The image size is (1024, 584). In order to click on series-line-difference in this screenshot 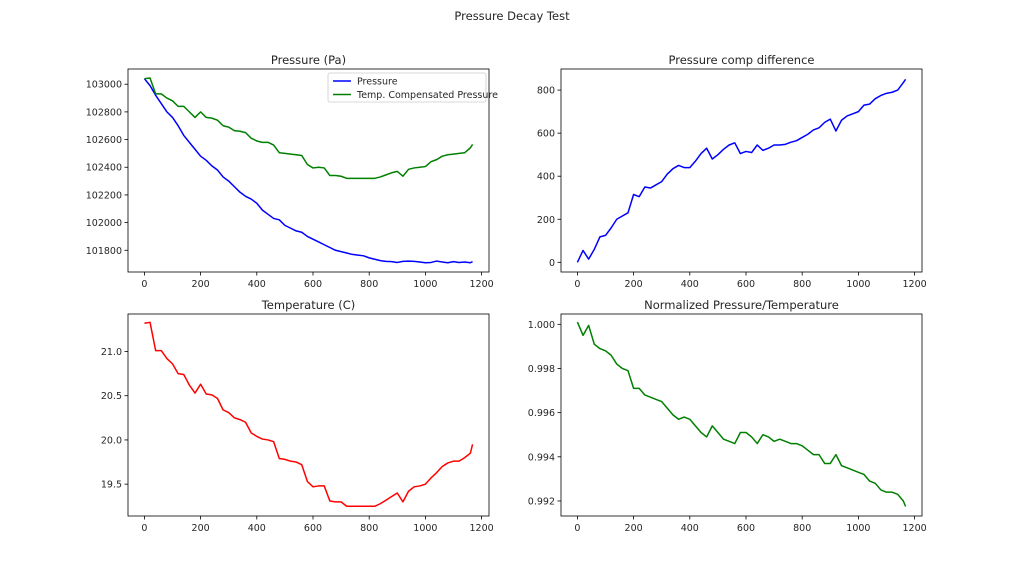, I will do `click(741, 170)`.